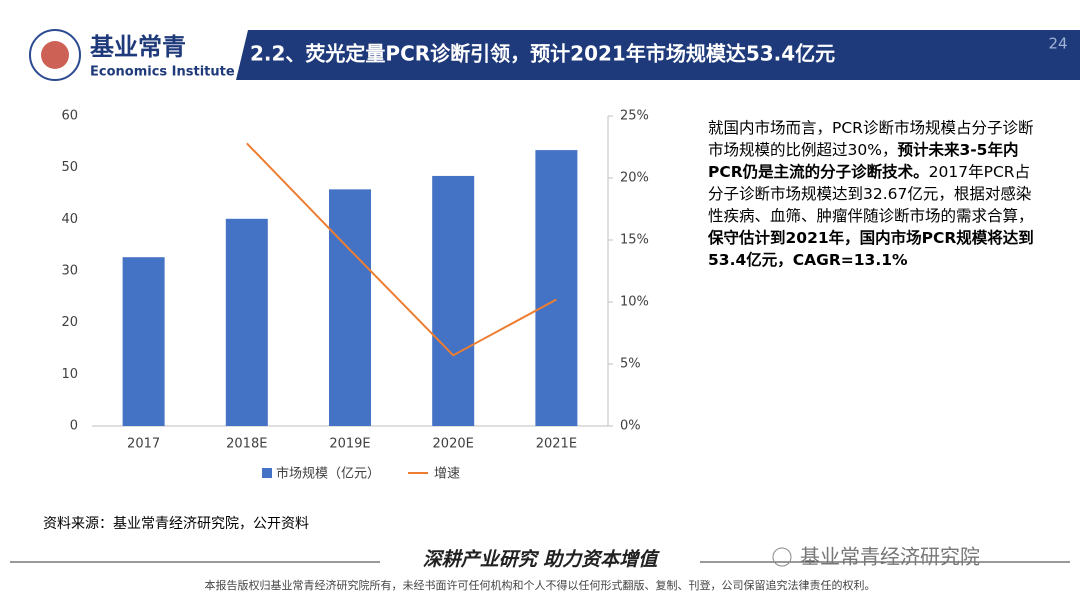 This screenshot has width=1080, height=609. Describe the element at coordinates (401, 249) in the screenshot. I see `line` at that location.